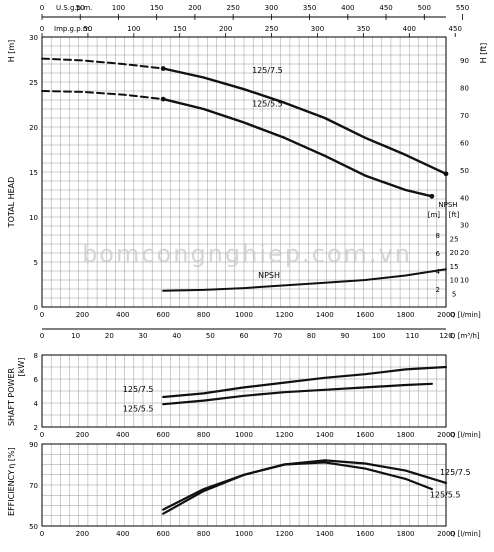 Image resolution: width=494 pixels, height=552 pixels. Describe the element at coordinates (464, 281) in the screenshot. I see `head-ft-tick-label: 10` at that location.